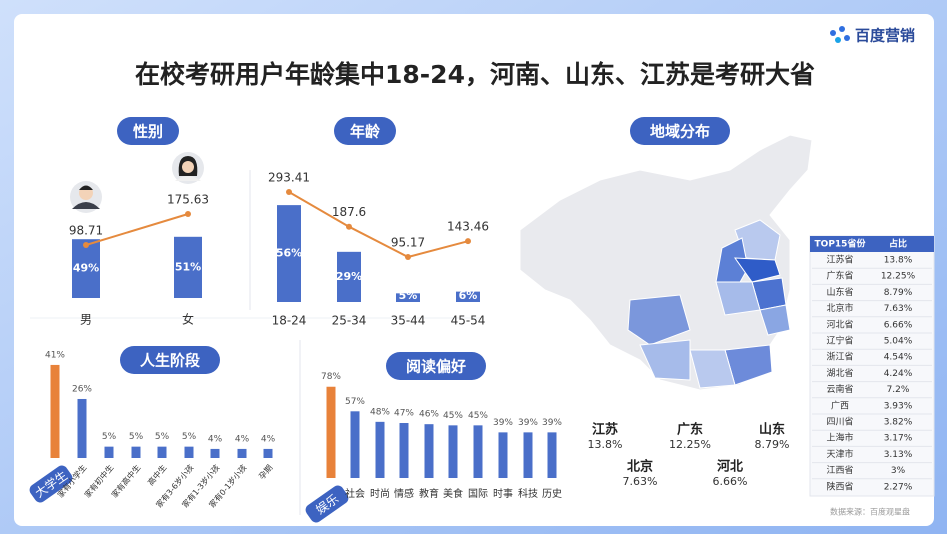 The width and height of the screenshot is (947, 534). What do you see at coordinates (429, 415) in the screenshot?
I see `bar-value-label: 46%` at bounding box center [429, 415].